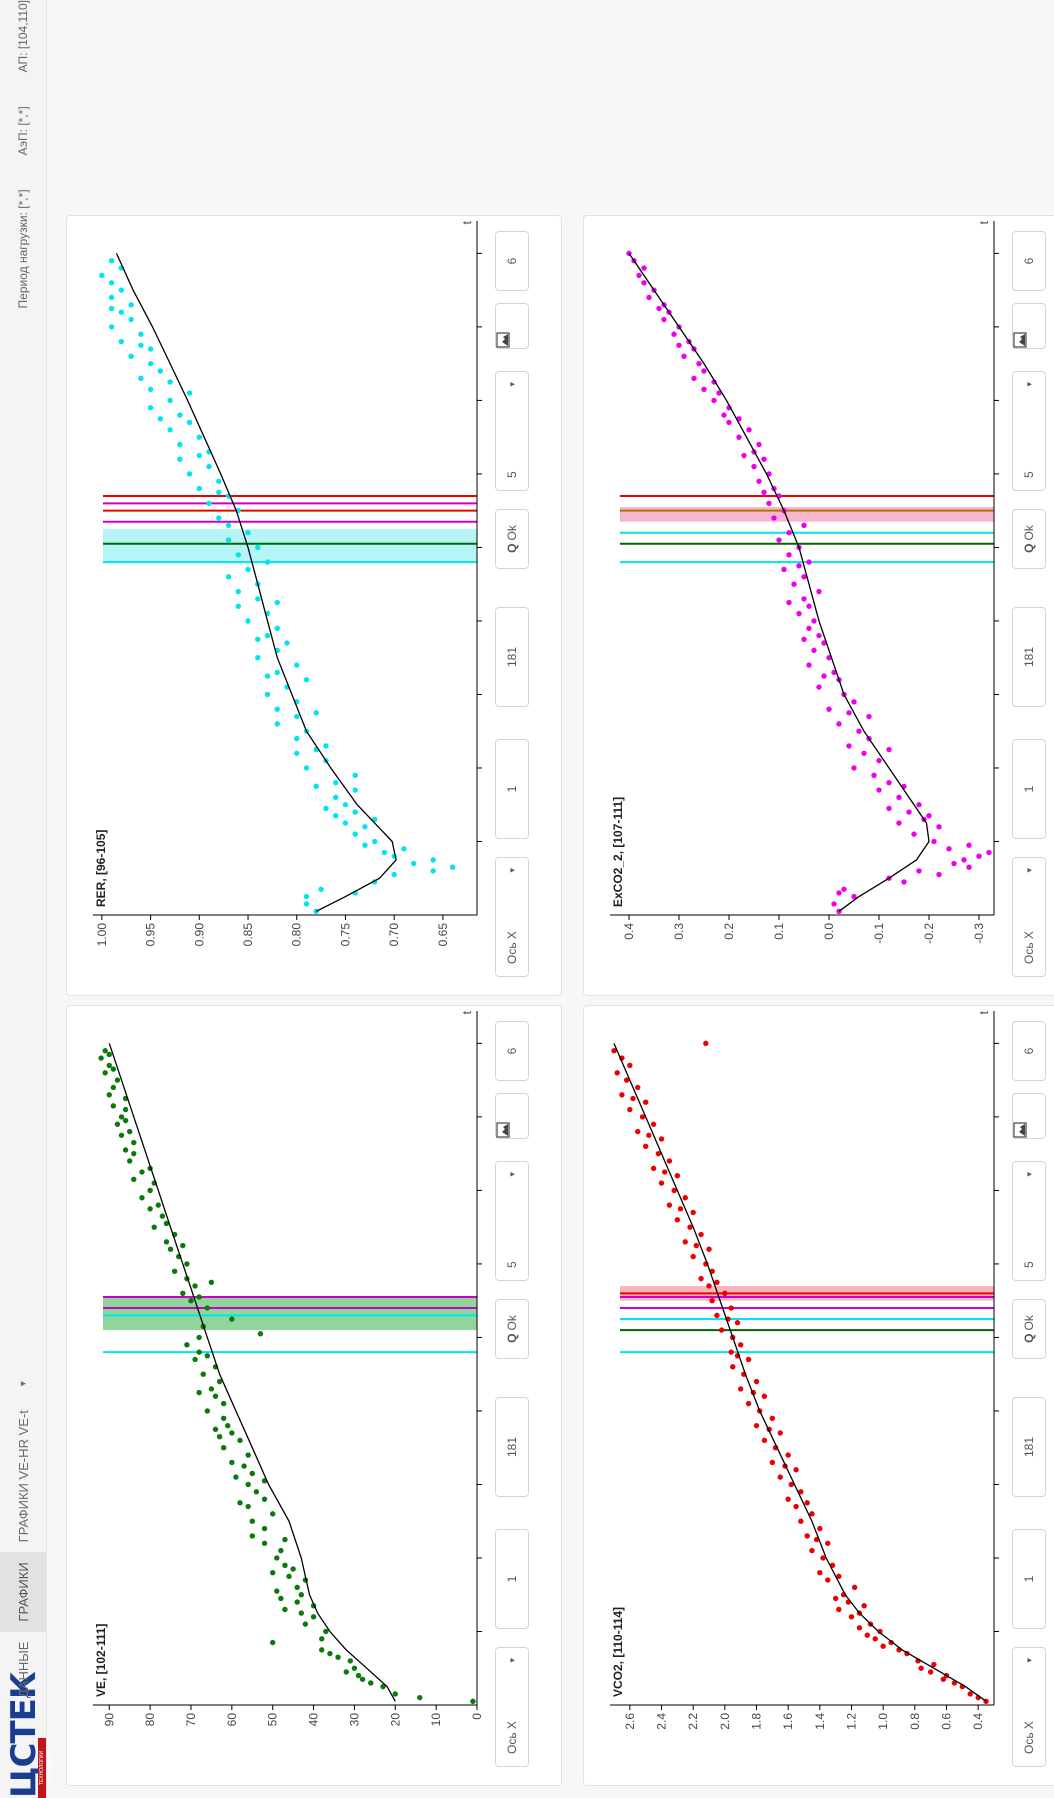  I want to click on x-tick-label: 140, so click(1003, 1190).